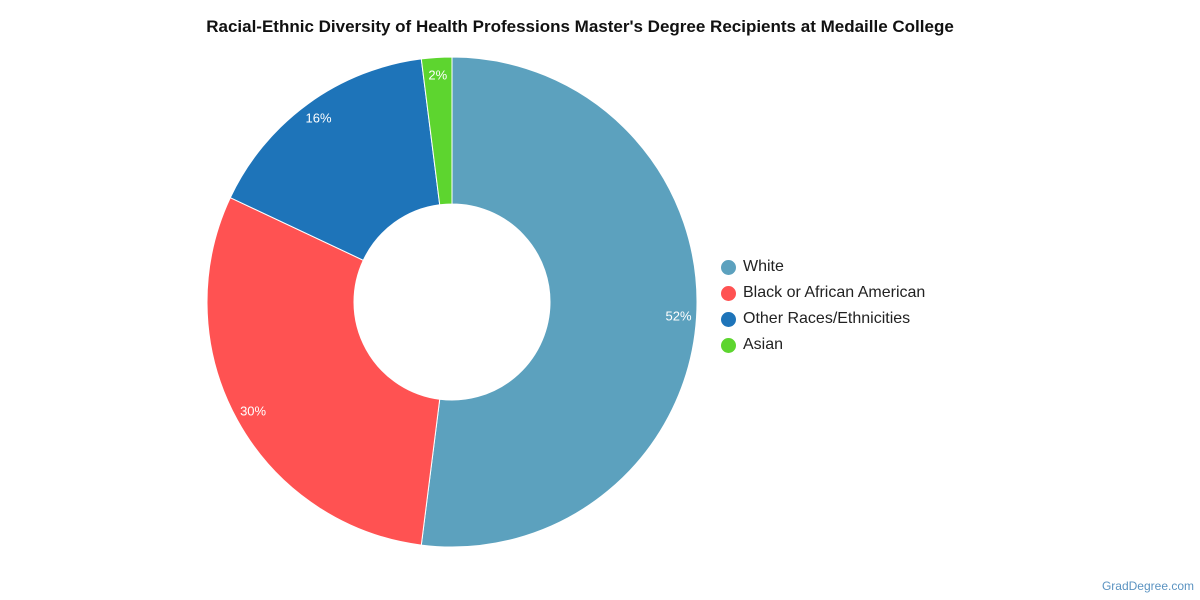  I want to click on legend-label-other-races-ethnicities: Other Races/Ethnicities, so click(827, 318).